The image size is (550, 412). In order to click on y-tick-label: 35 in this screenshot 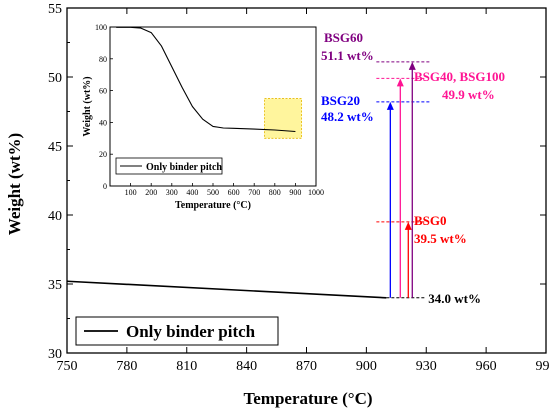, I will do `click(55, 285)`.